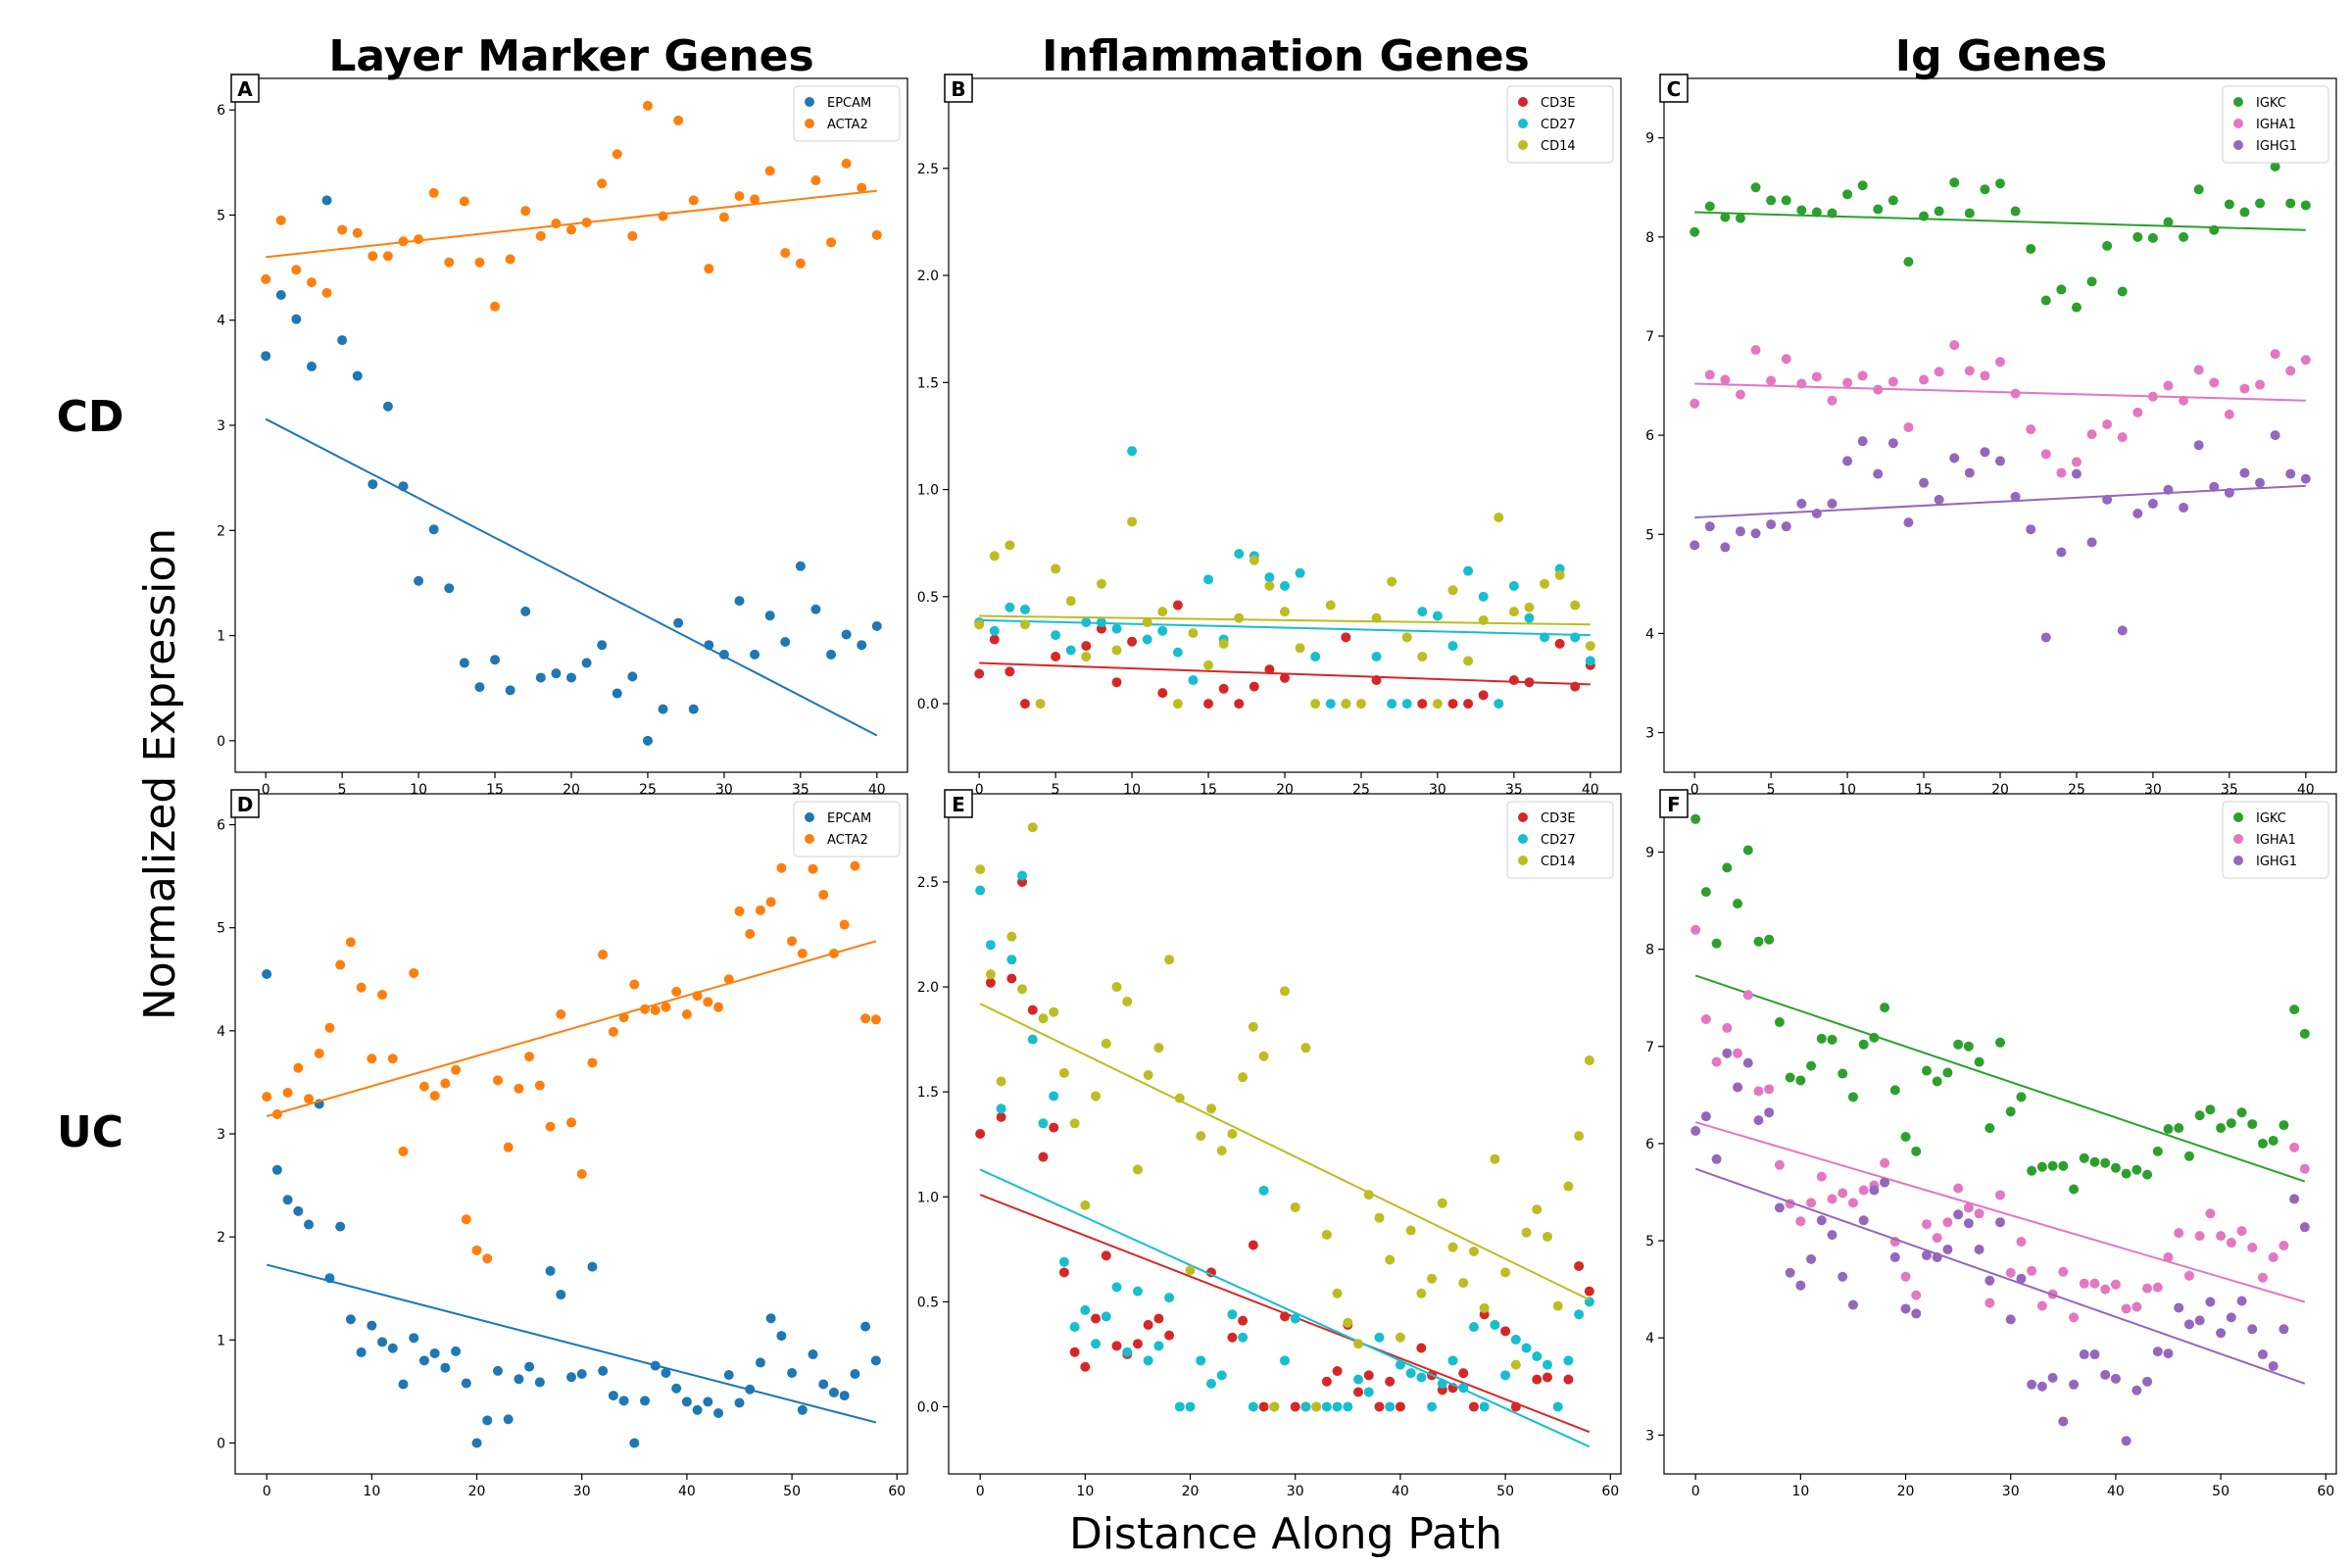  Describe the element at coordinates (1285, 674) in the screenshot. I see `trend-line` at that location.